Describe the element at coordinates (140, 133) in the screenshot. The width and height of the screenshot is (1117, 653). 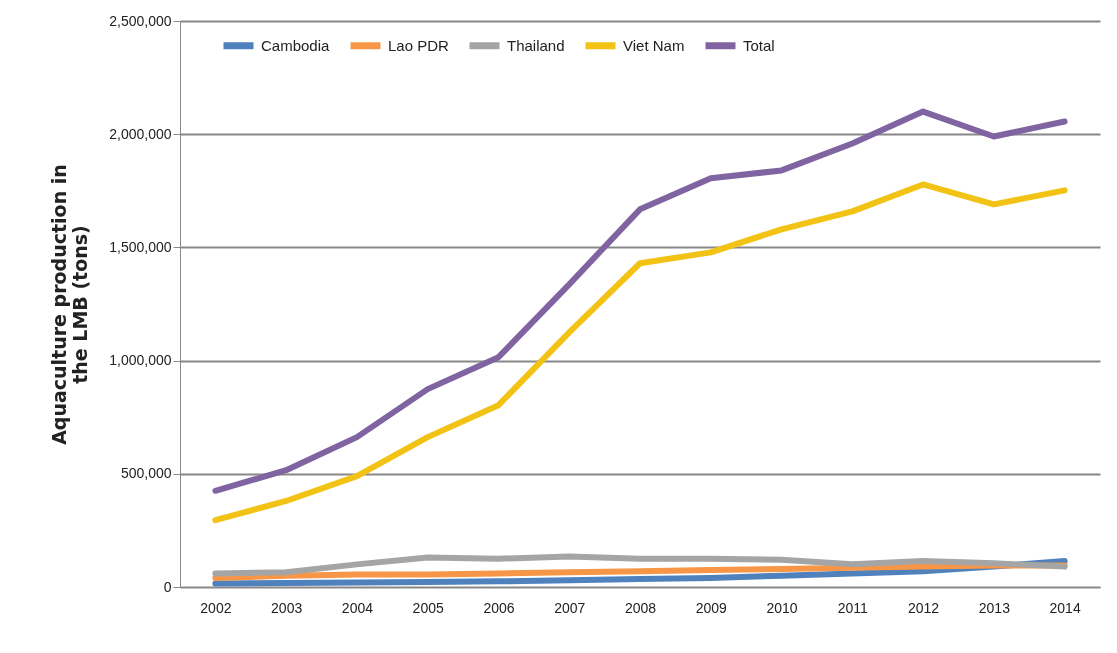
I see `y-tick-label: 2,000,000` at that location.